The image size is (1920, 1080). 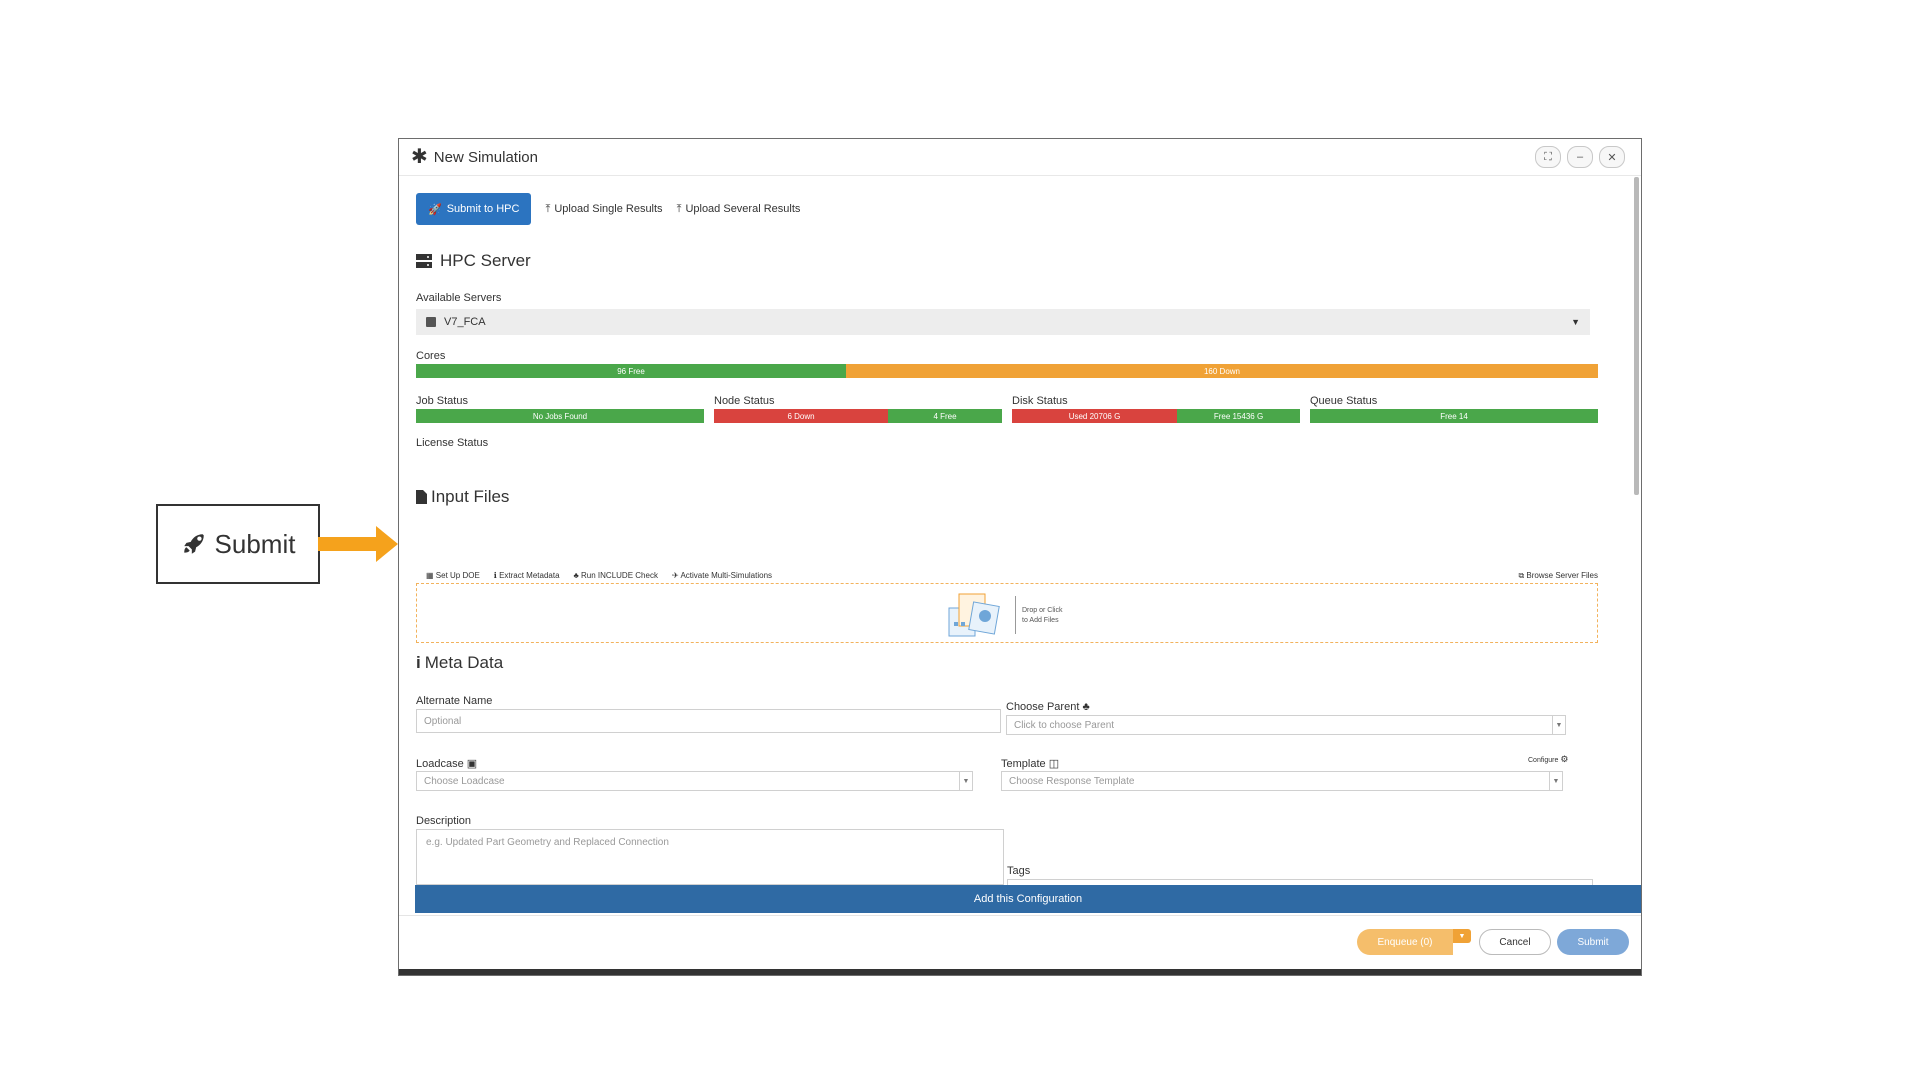 What do you see at coordinates (1064, 725) in the screenshot?
I see `input-placeholder: Click to choose Parent` at bounding box center [1064, 725].